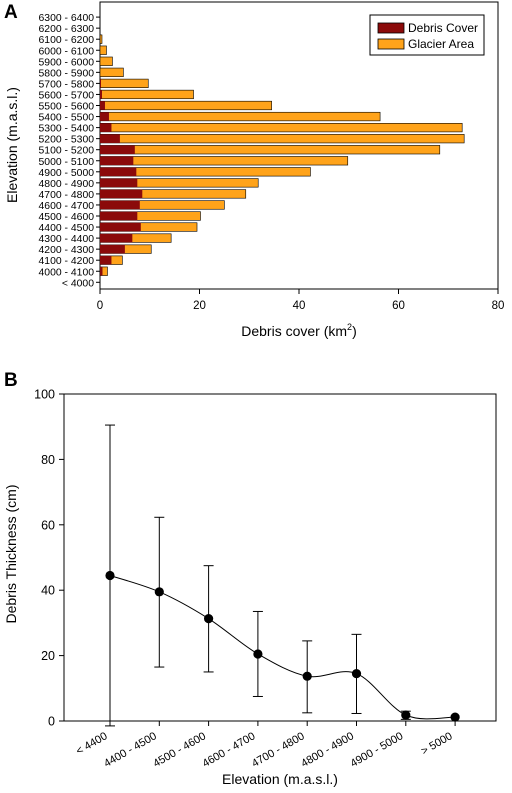  What do you see at coordinates (67, 184) in the screenshot?
I see `y-tick-label-a: 4800 - 4900` at bounding box center [67, 184].